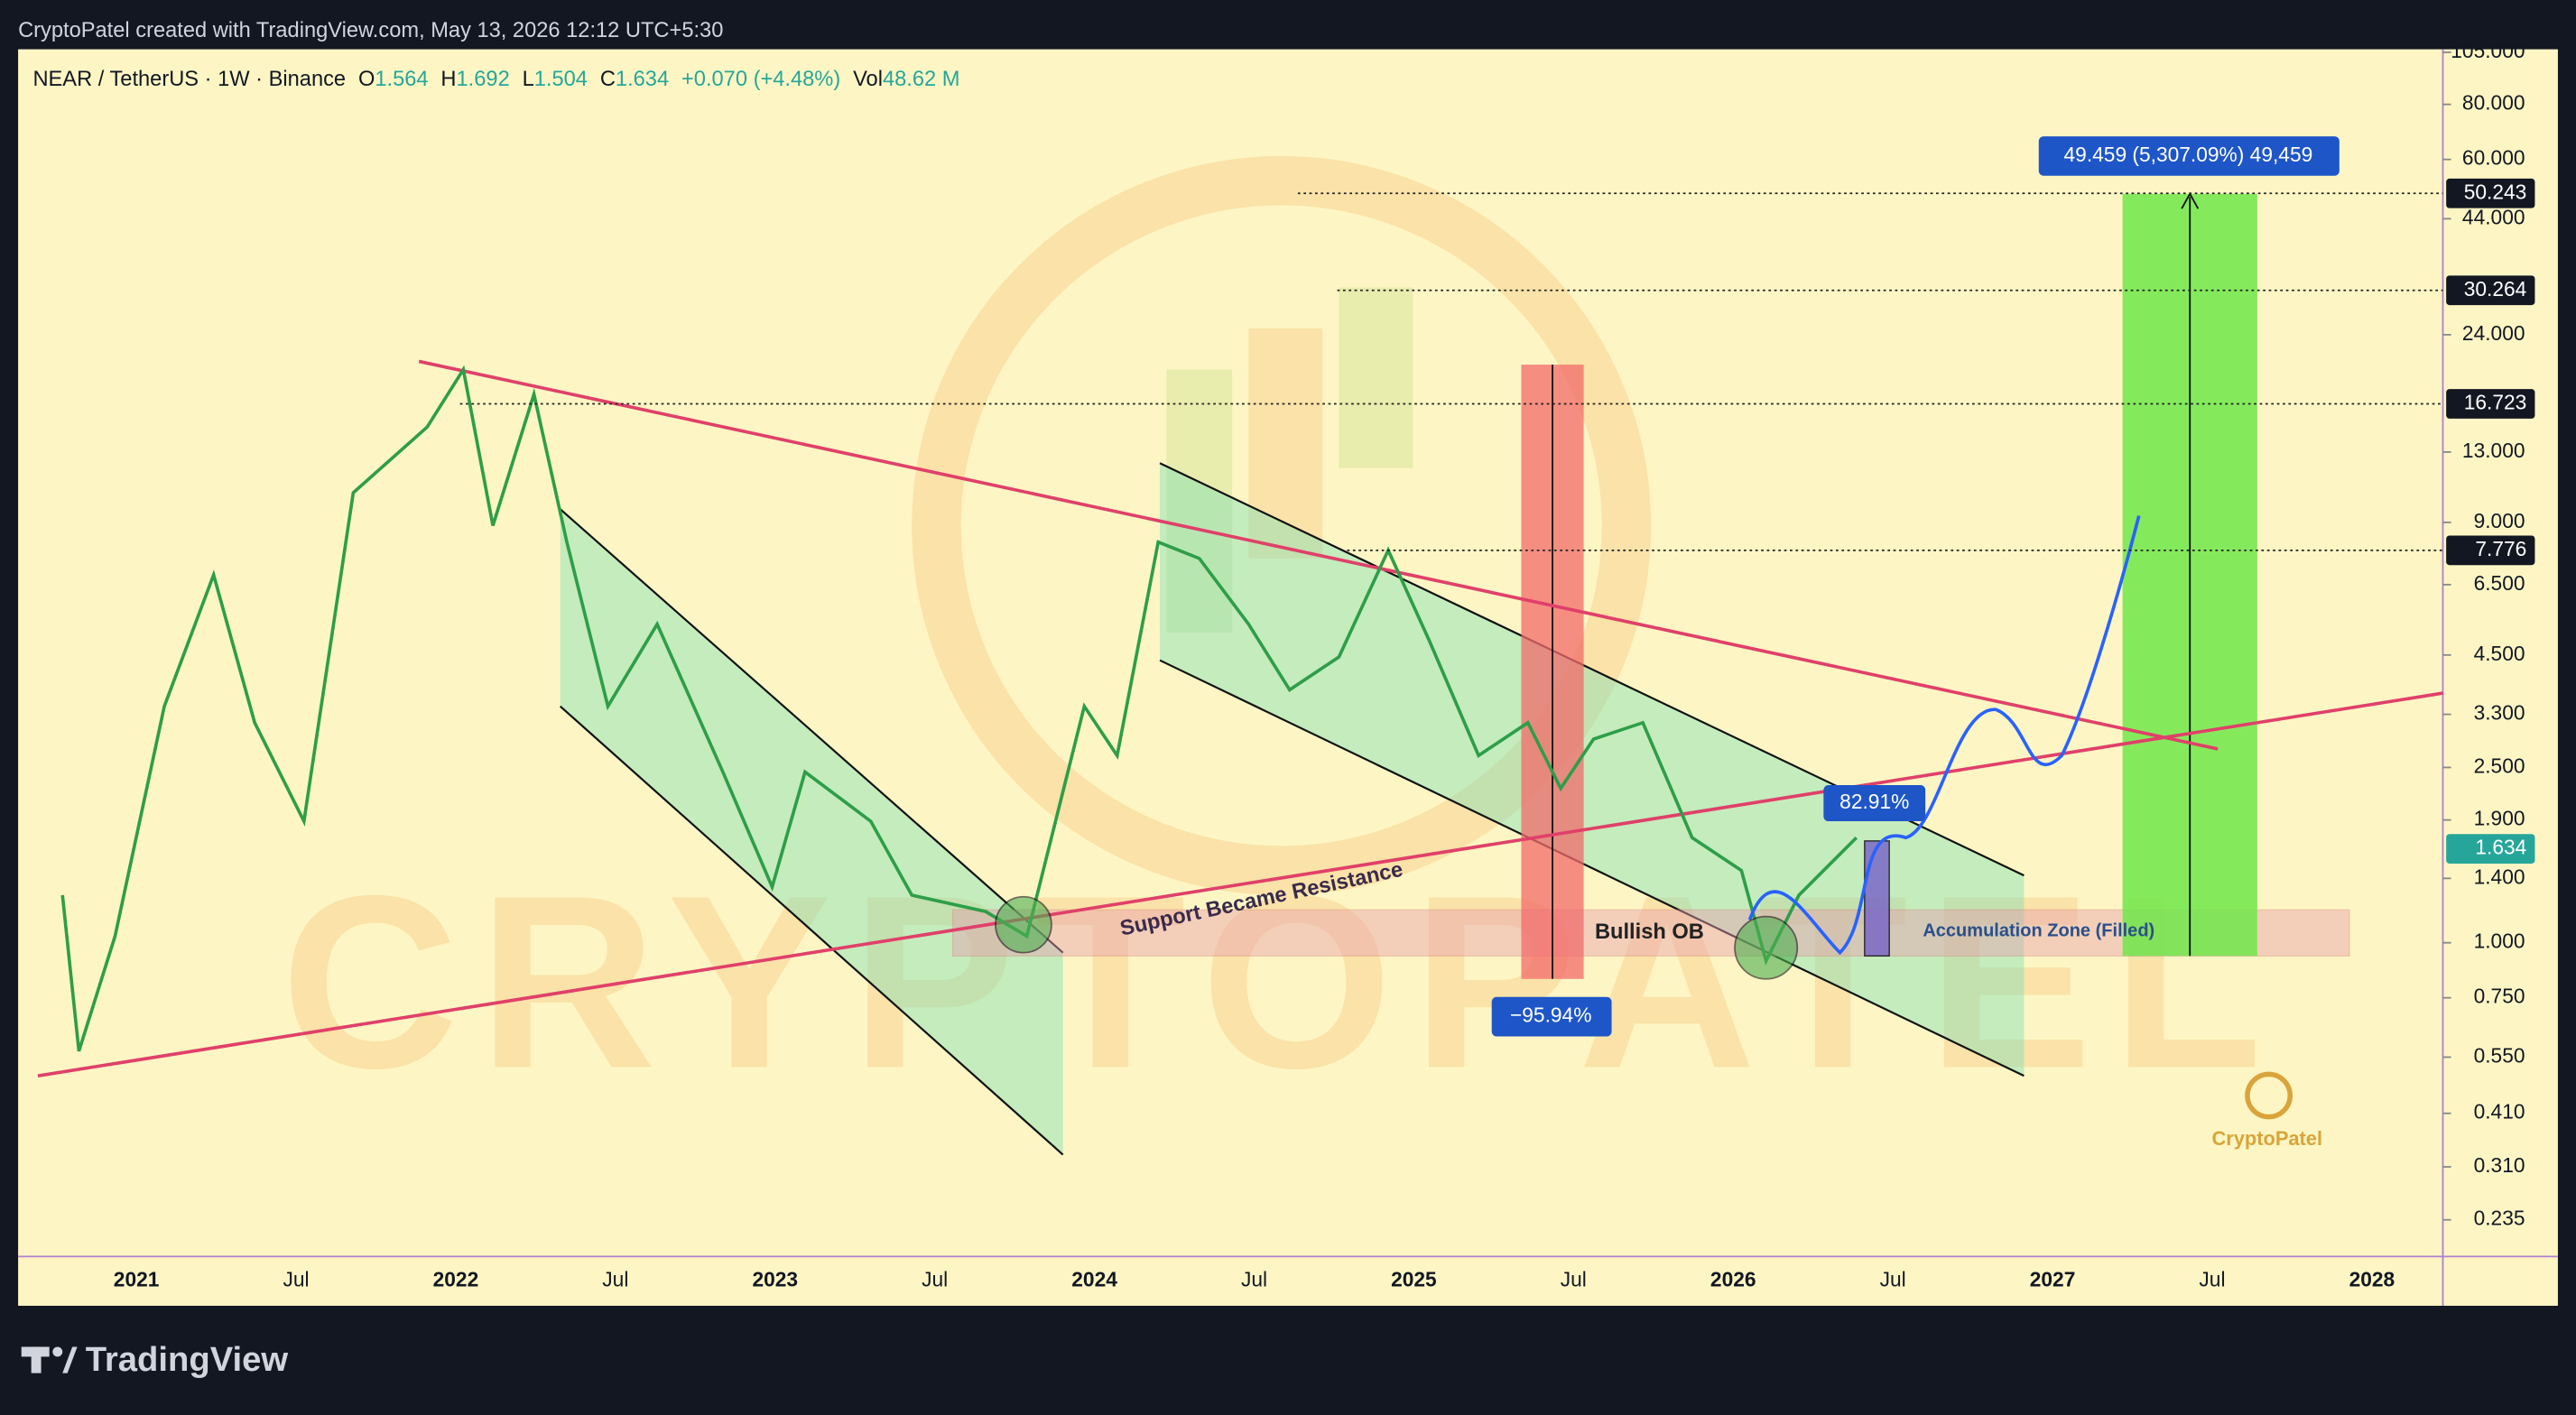 Image resolution: width=2576 pixels, height=1415 pixels. I want to click on legend-symbol: NEAR / TetherUS · 1W · Binance, so click(189, 79).